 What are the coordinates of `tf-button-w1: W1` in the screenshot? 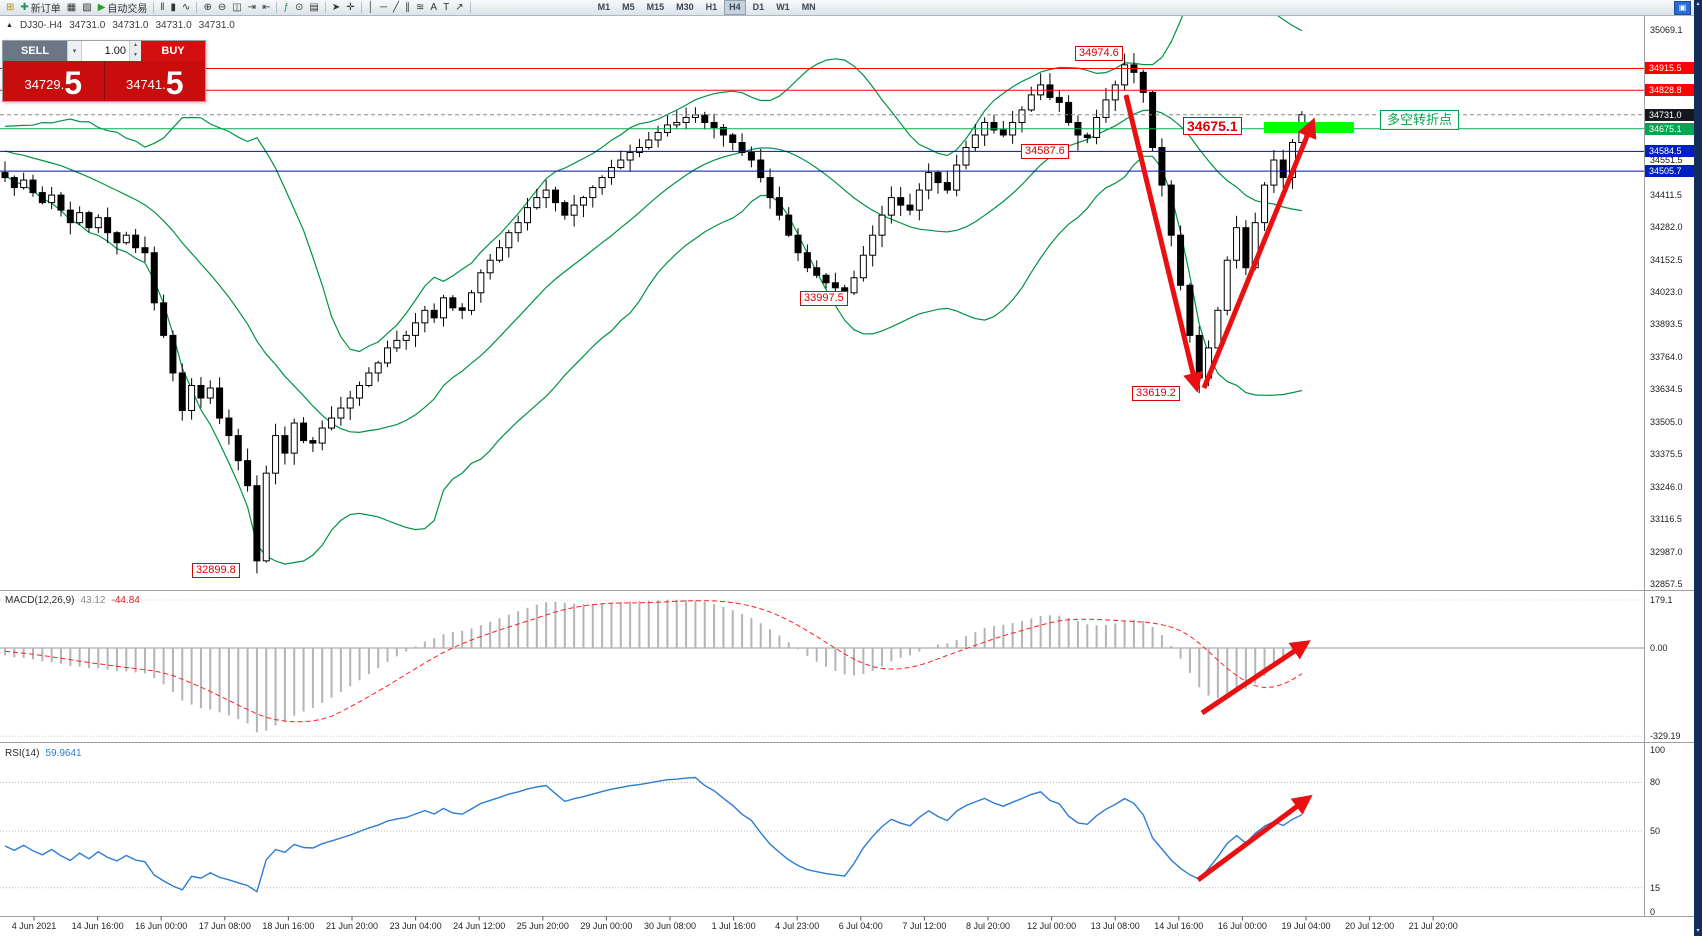 It's located at (783, 7).